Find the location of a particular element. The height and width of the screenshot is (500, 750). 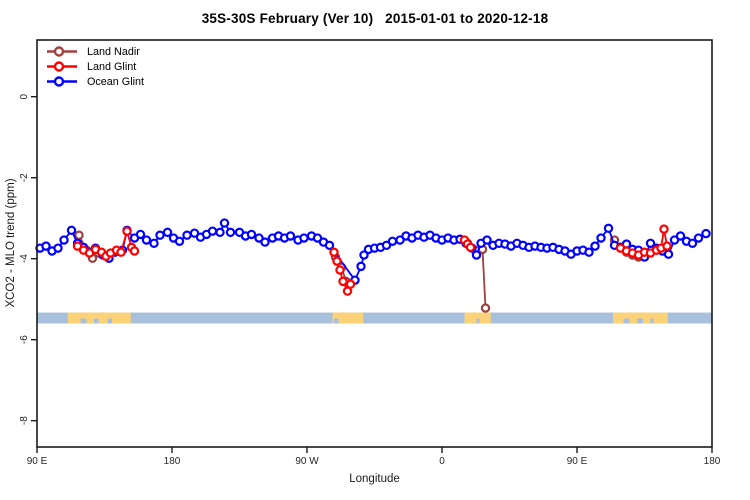

land-glint-series is located at coordinates (372, 260).